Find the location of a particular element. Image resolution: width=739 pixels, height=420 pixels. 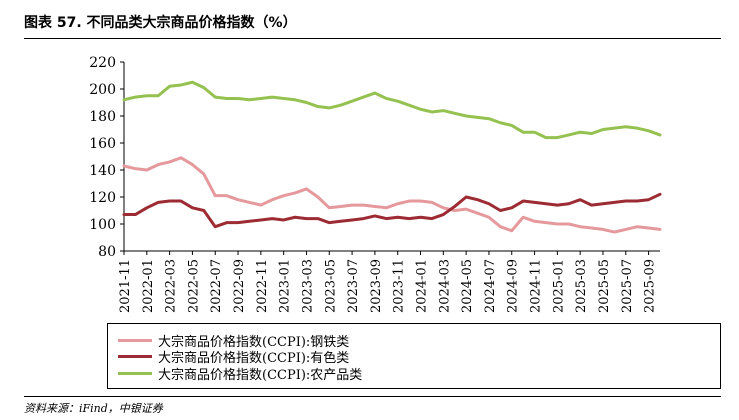

x-tick-label: 2023-11 is located at coordinates (399, 286).